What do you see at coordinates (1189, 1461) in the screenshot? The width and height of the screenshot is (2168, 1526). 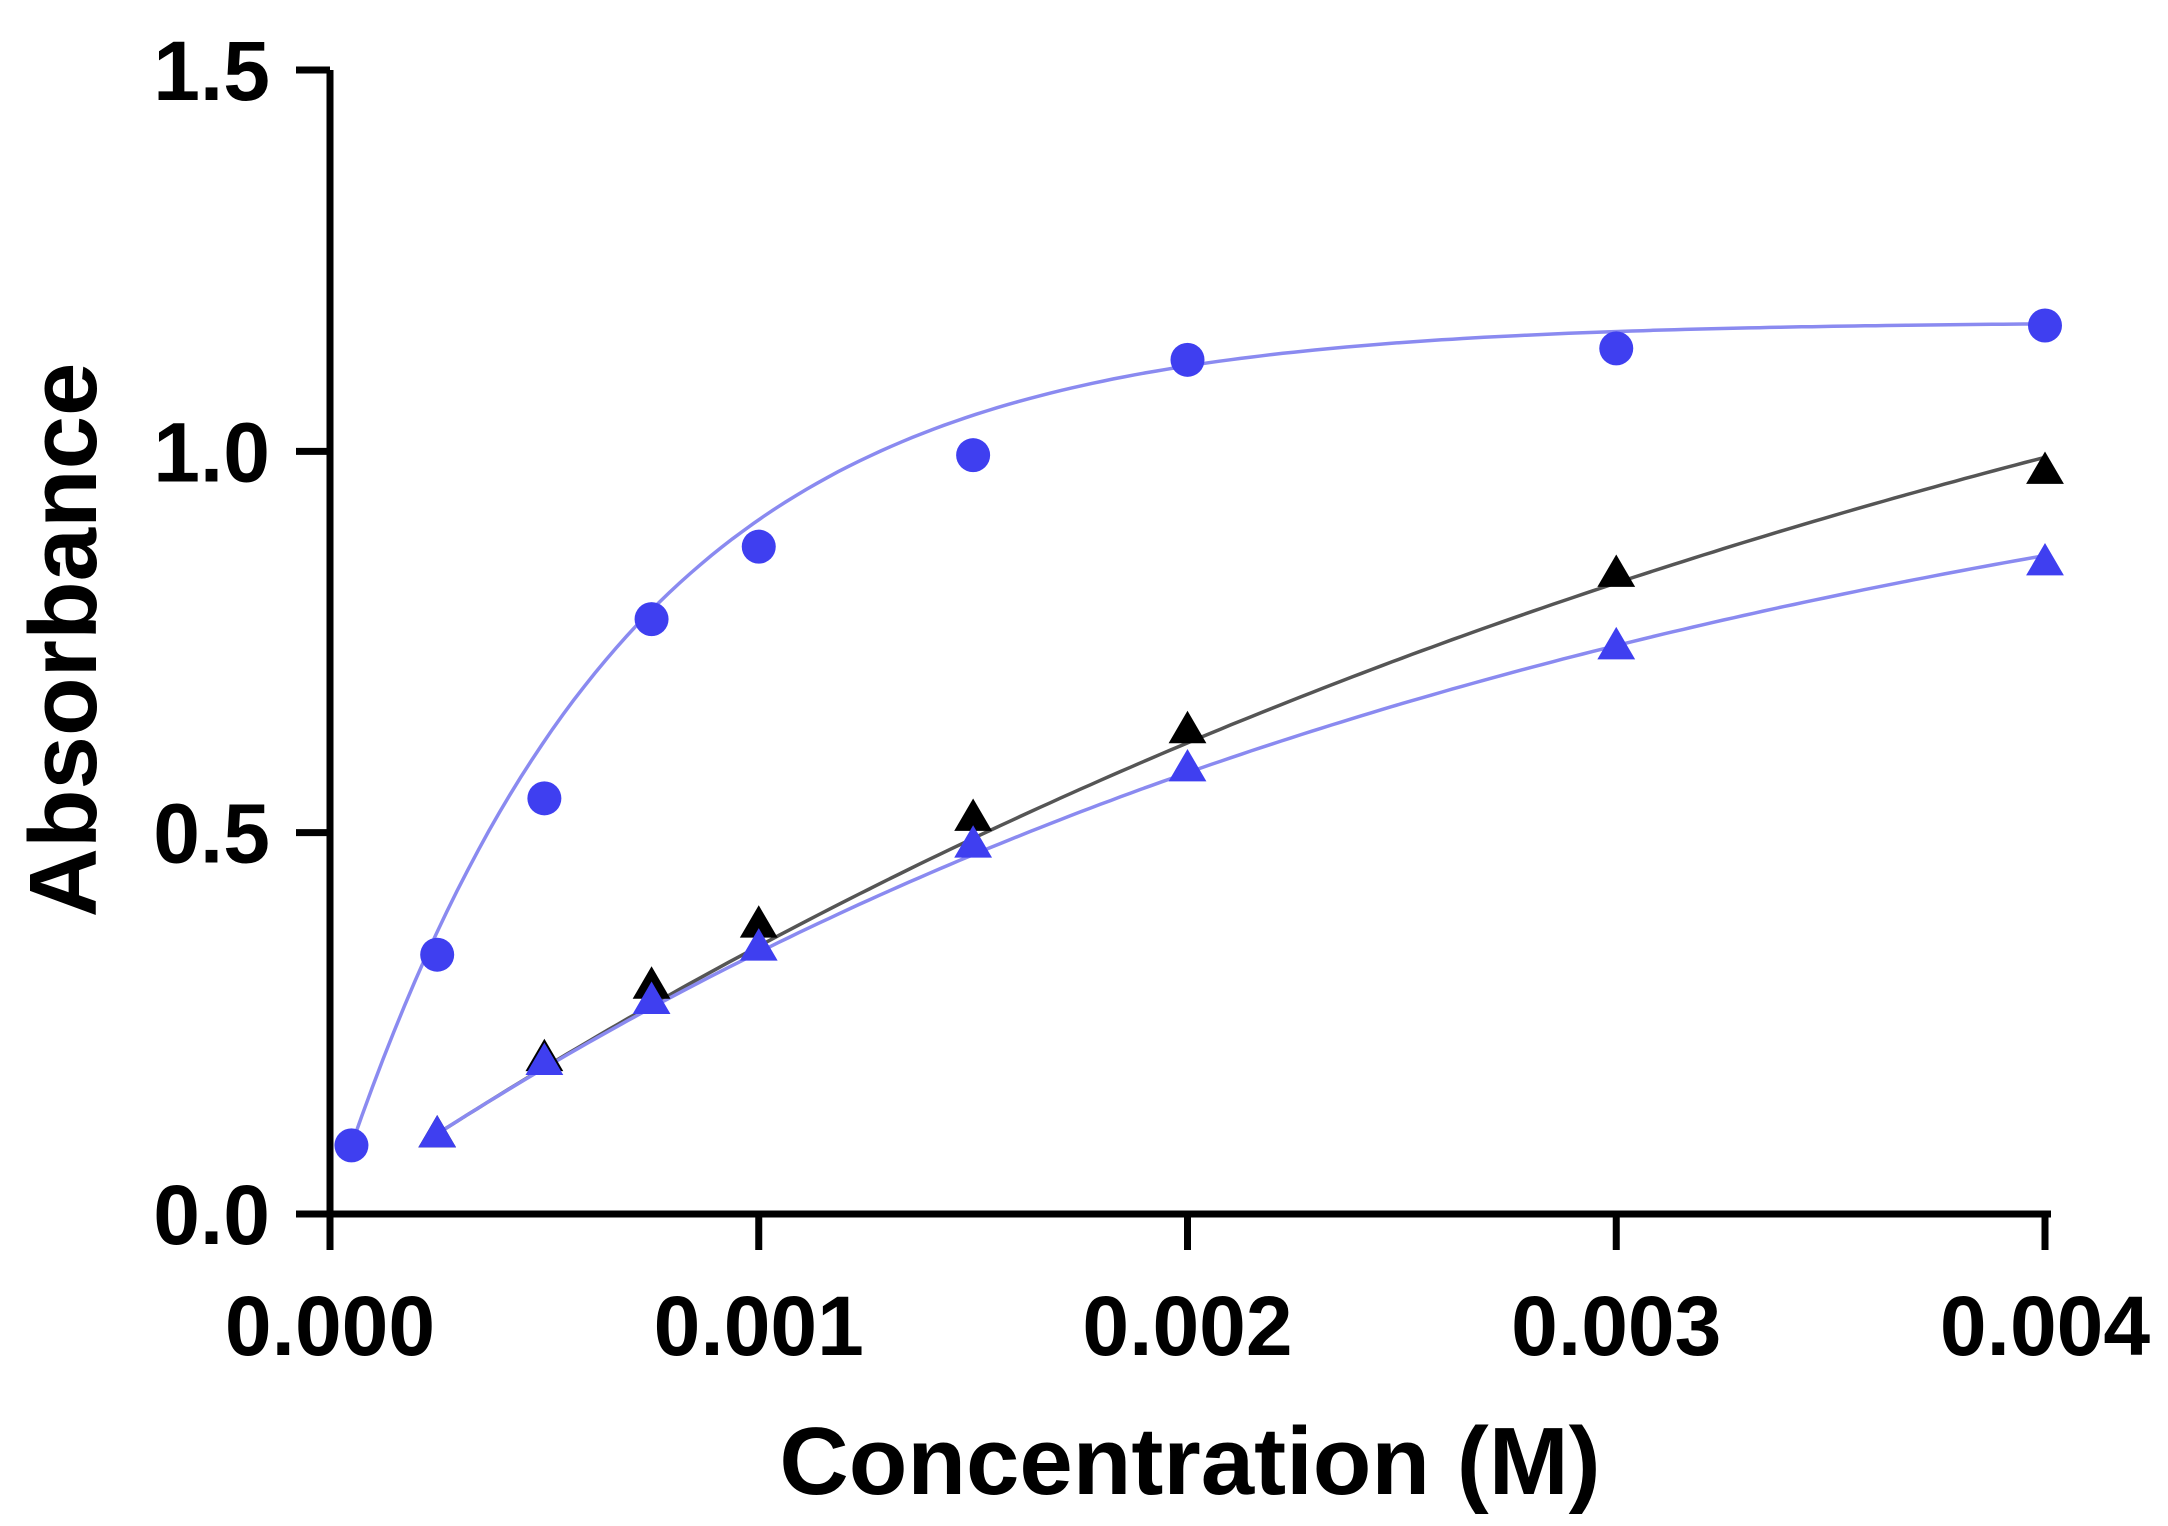 I see `x-axis-title: Concentration (M)` at bounding box center [1189, 1461].